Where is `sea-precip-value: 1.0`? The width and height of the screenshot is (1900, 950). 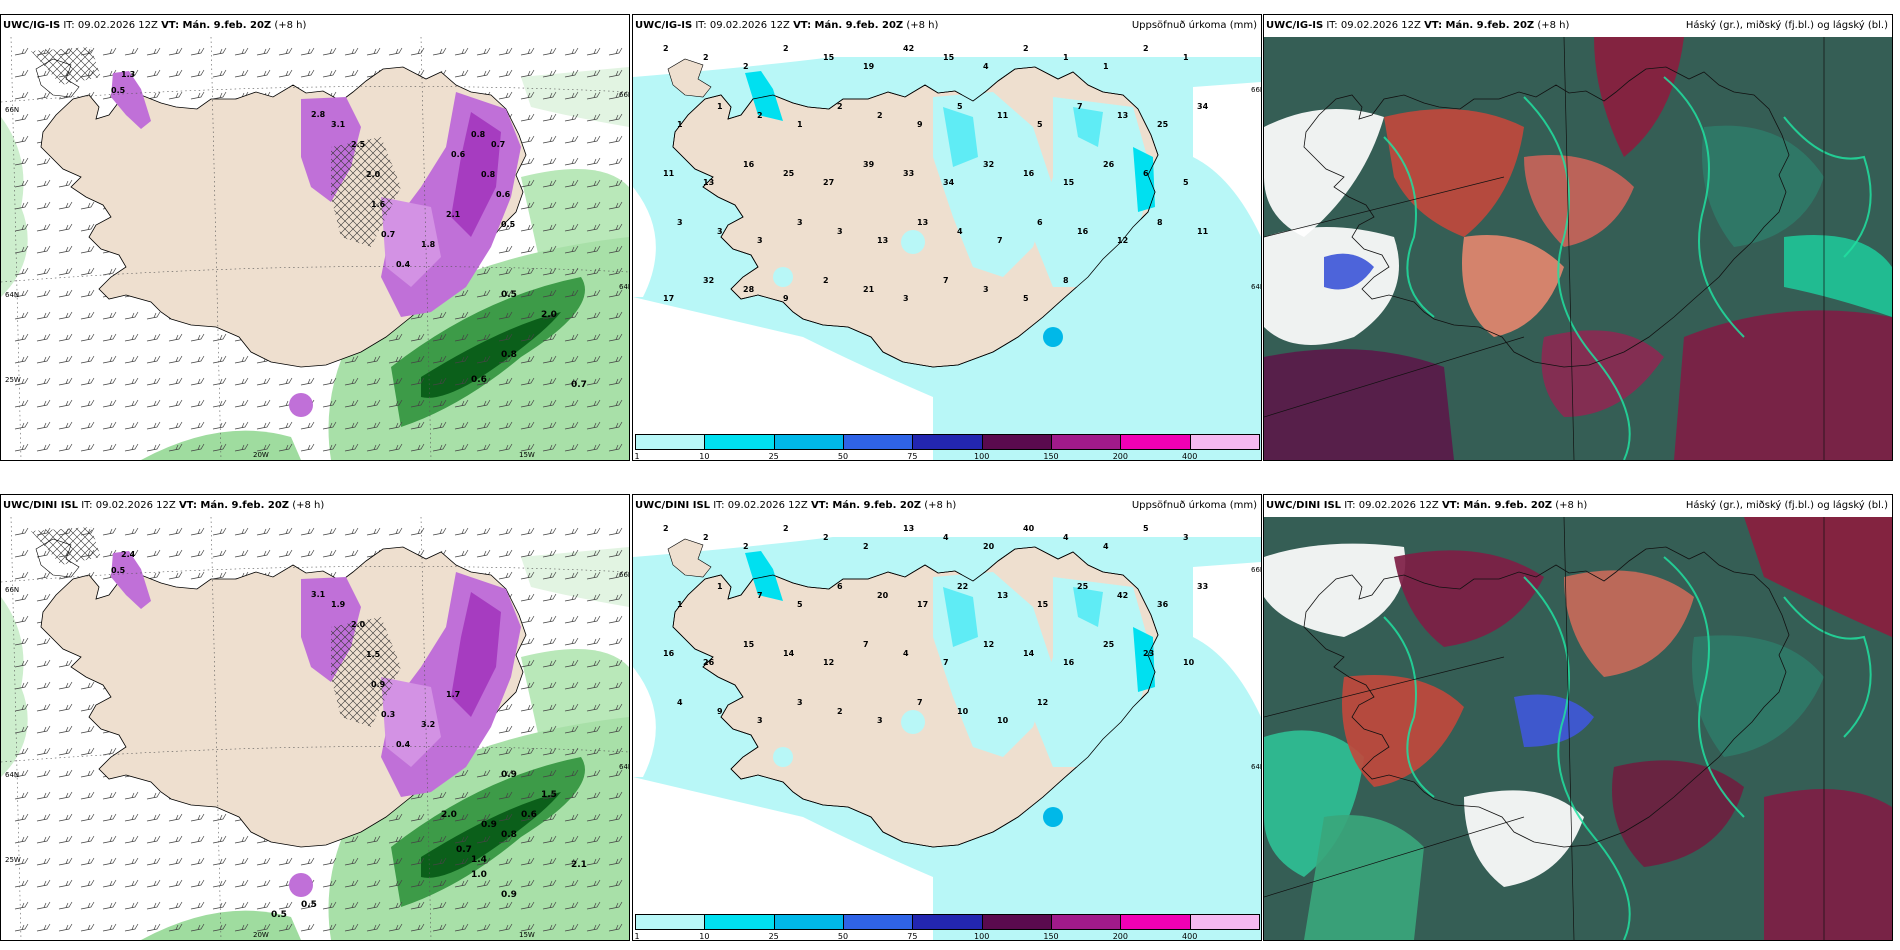 sea-precip-value: 1.0 is located at coordinates (479, 875).